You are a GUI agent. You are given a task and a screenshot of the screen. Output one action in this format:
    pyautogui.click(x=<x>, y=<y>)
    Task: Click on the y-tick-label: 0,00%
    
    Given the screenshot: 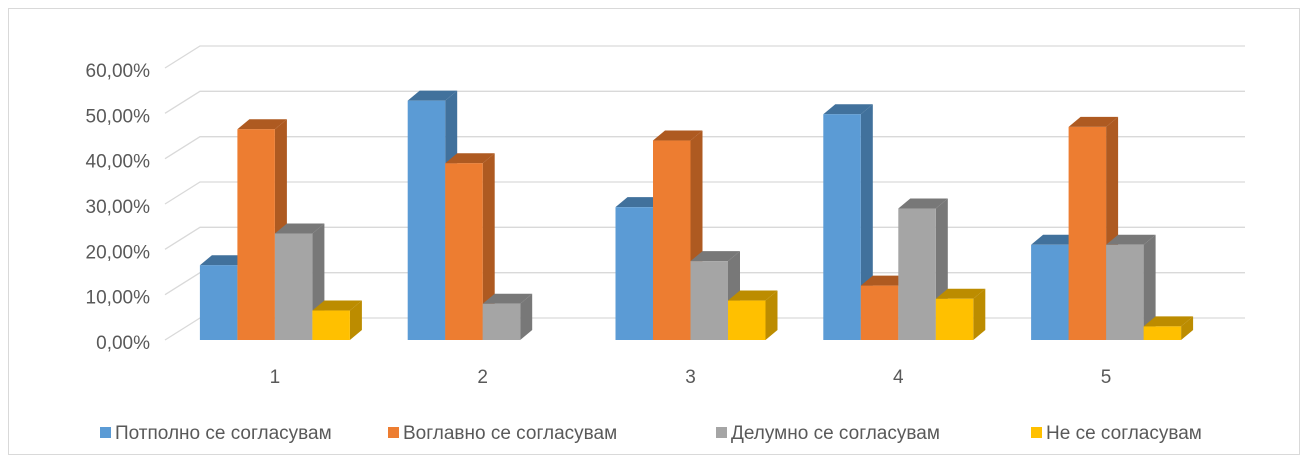 What is the action you would take?
    pyautogui.click(x=123, y=343)
    